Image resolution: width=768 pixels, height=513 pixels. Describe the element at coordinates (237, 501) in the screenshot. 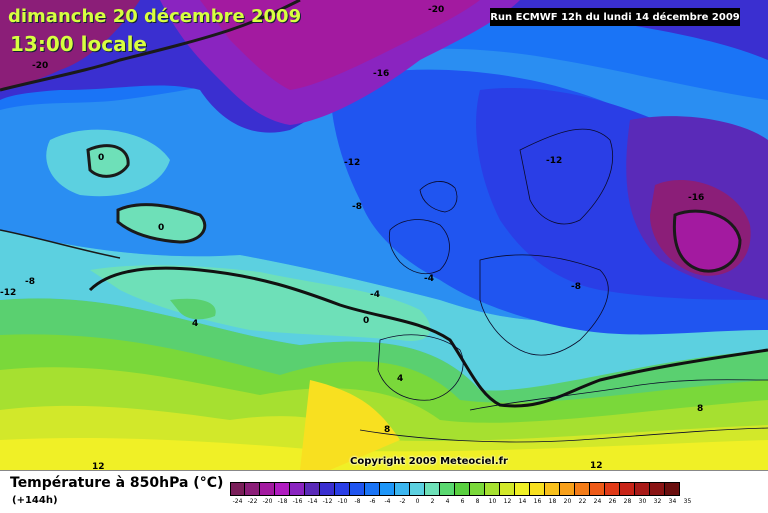

I see `legend-tick-label: -24` at that location.